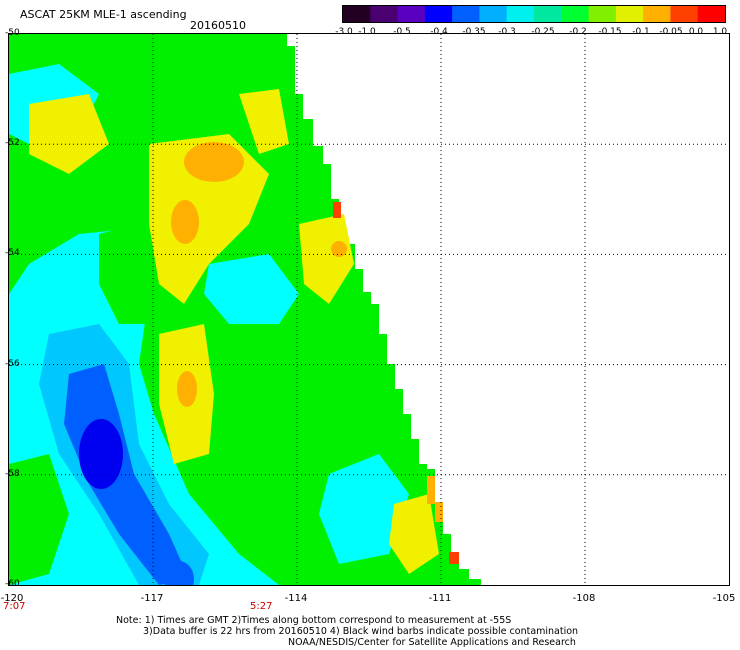 The width and height of the screenshot is (740, 650). What do you see at coordinates (402, 32) in the screenshot?
I see `color-scale-tick-label: -0.5` at bounding box center [402, 32].